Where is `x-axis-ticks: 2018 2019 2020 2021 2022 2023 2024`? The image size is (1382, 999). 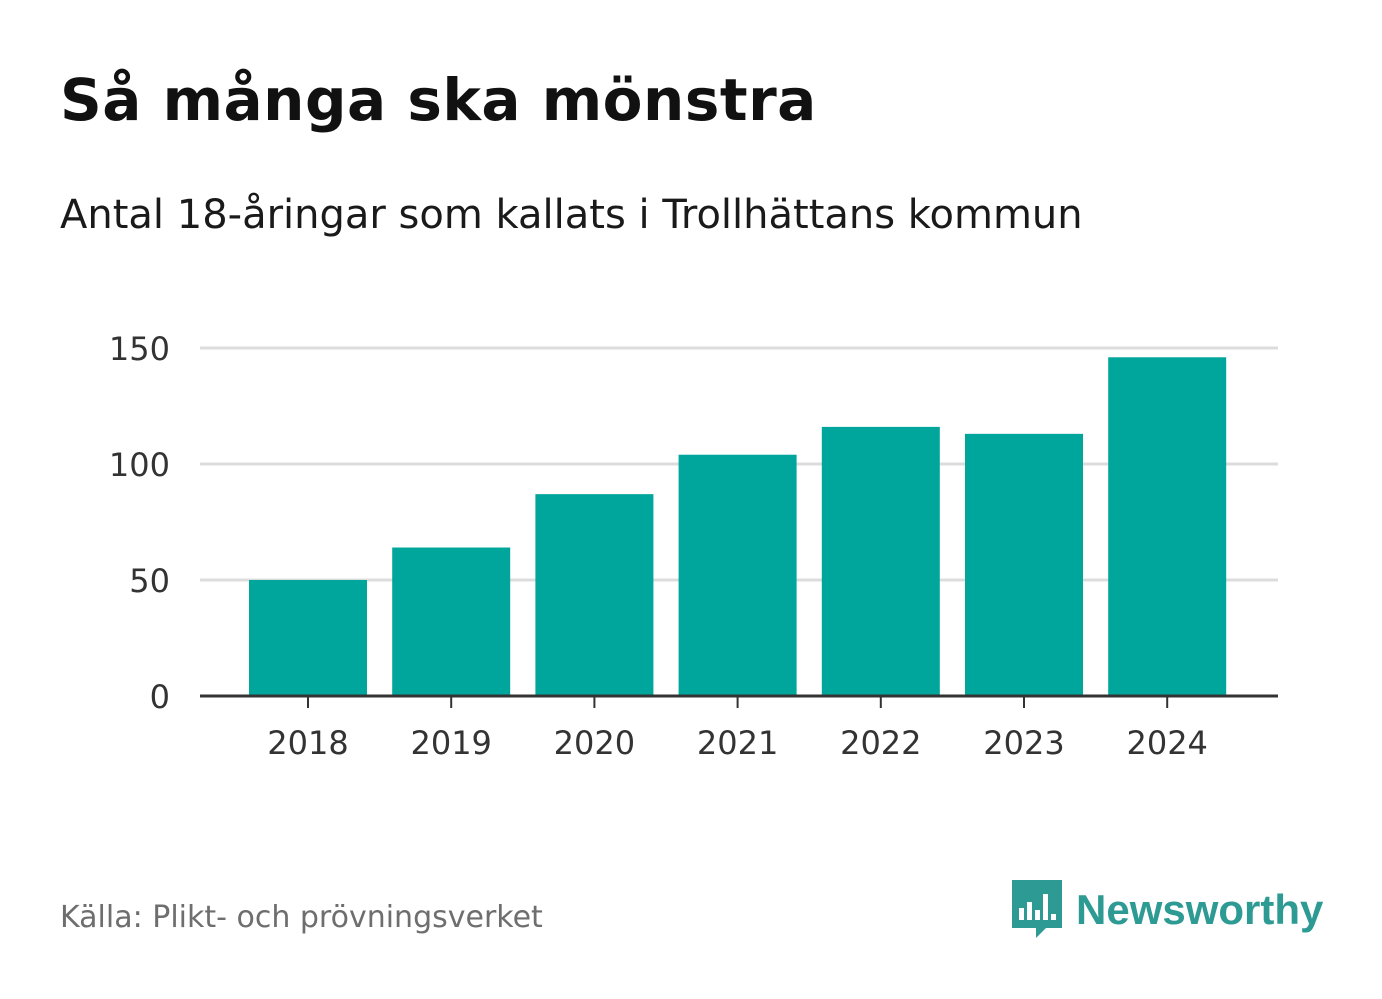
x-axis-ticks: 2018 2019 2020 2021 2022 2023 2024 is located at coordinates (737, 729).